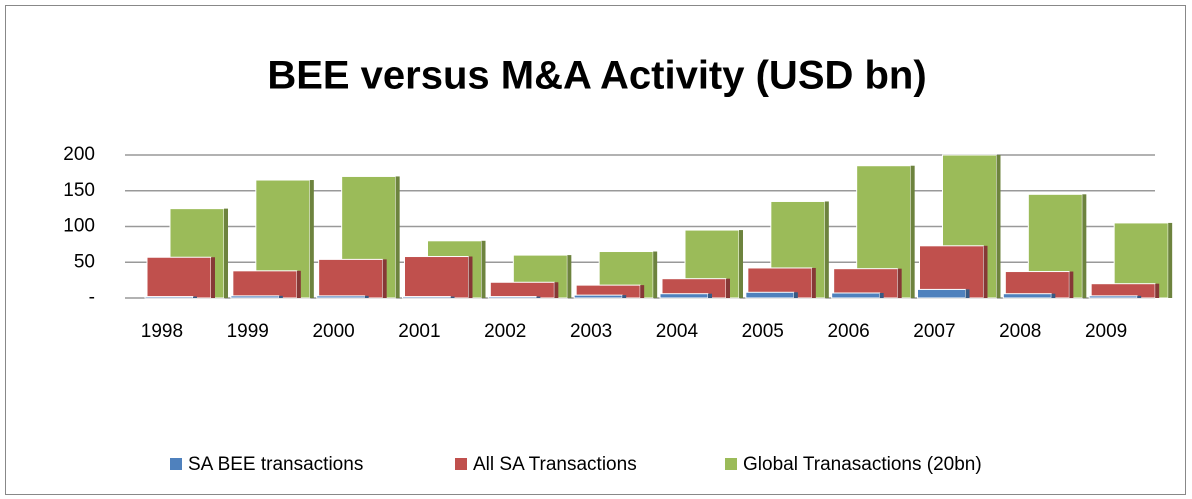 The image size is (1192, 499). Describe the element at coordinates (1106, 331) in the screenshot. I see `x-tick-label: 2009` at that location.